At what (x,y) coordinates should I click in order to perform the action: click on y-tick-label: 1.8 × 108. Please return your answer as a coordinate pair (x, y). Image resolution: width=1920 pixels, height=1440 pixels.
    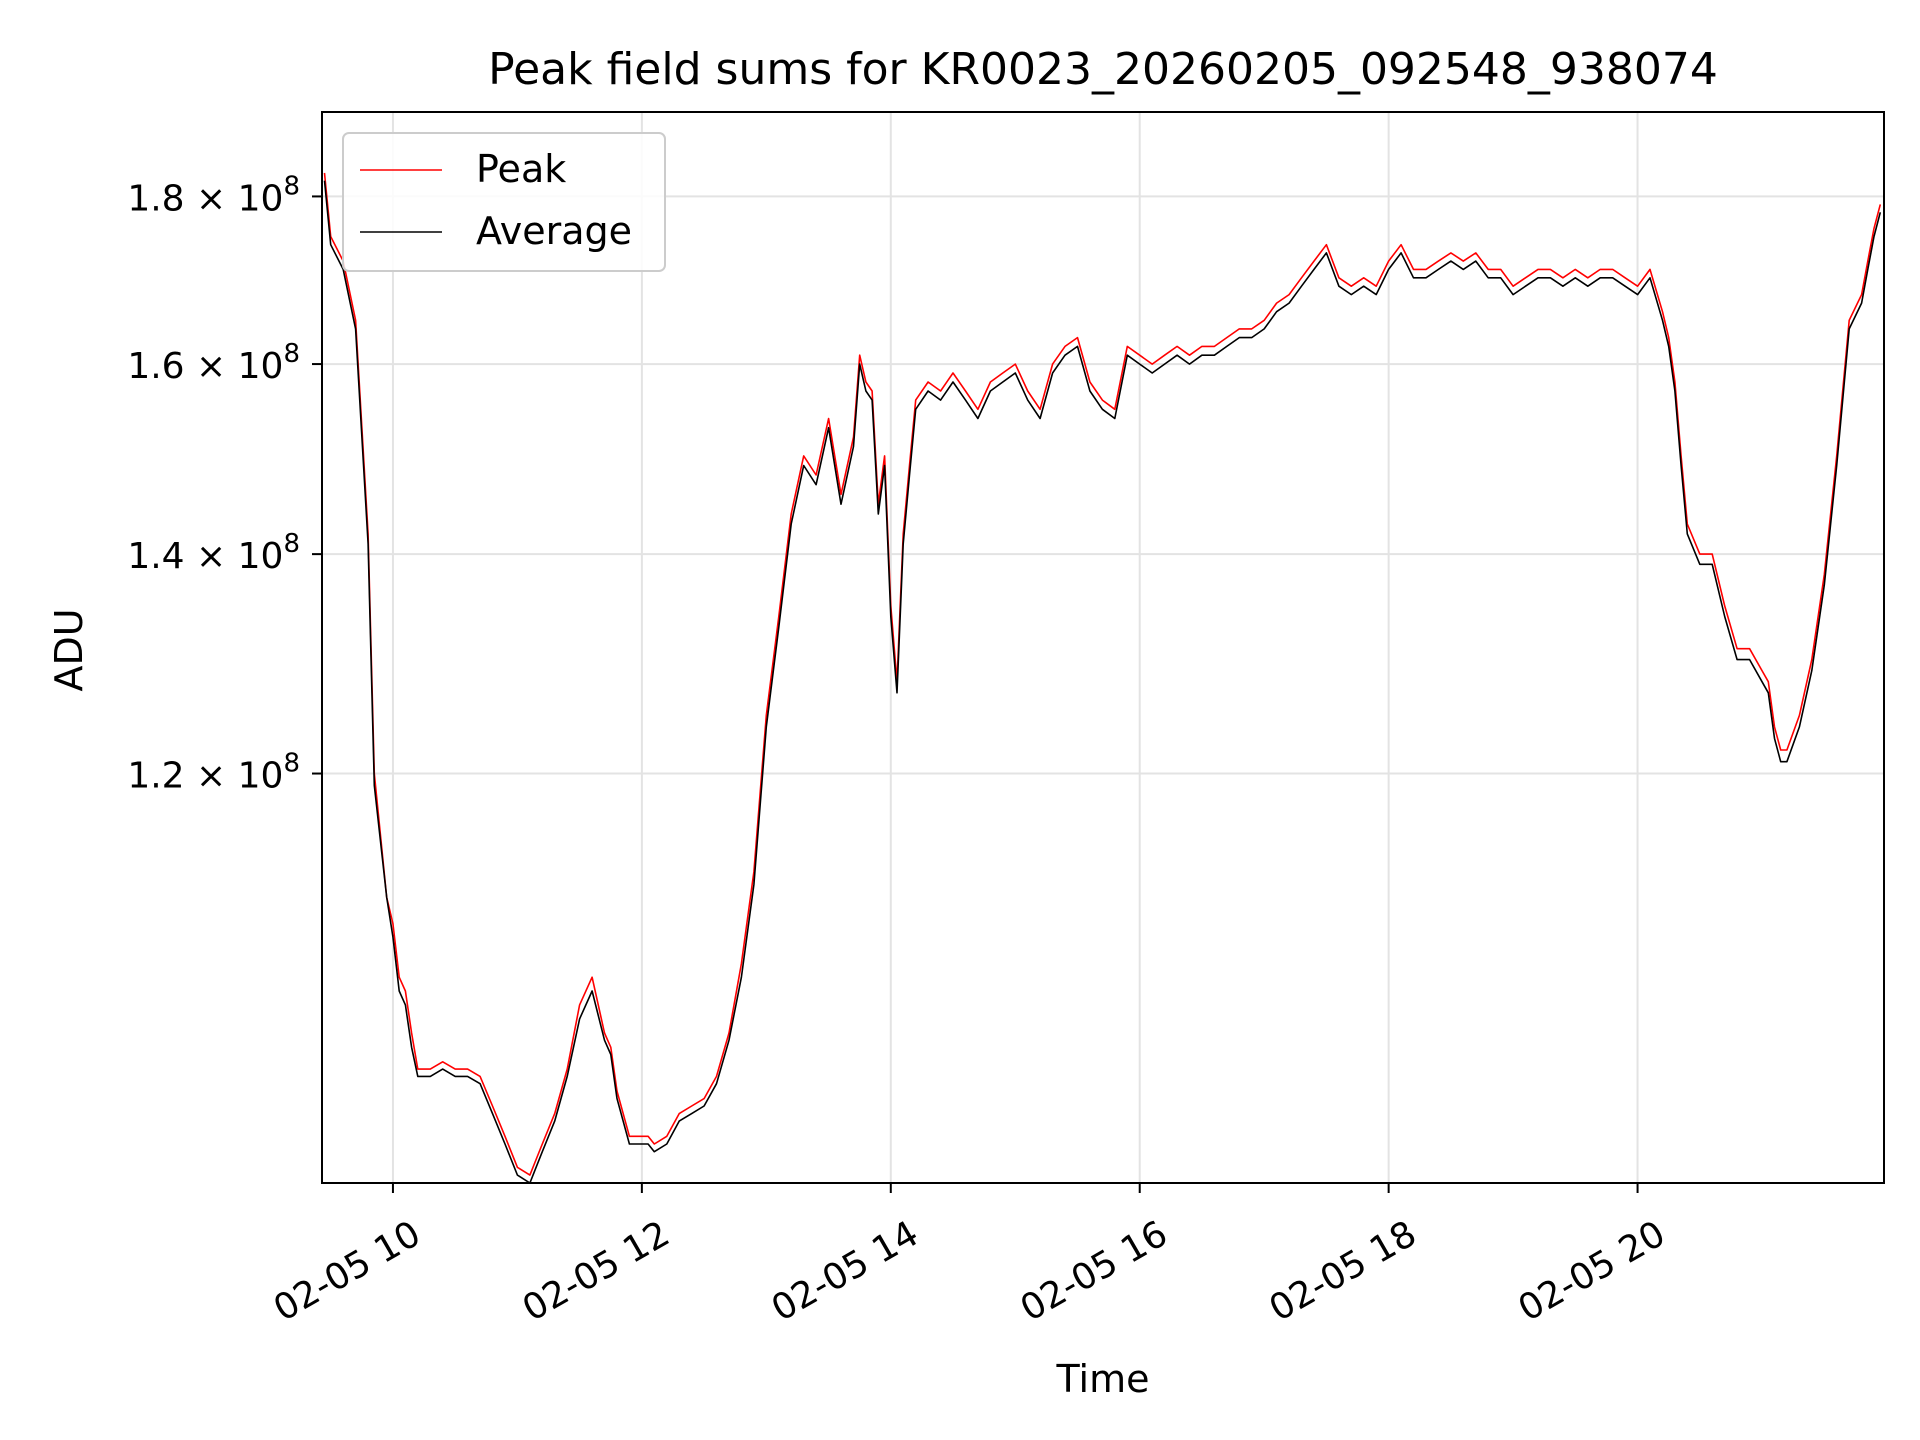
    Looking at the image, I should click on (213, 195).